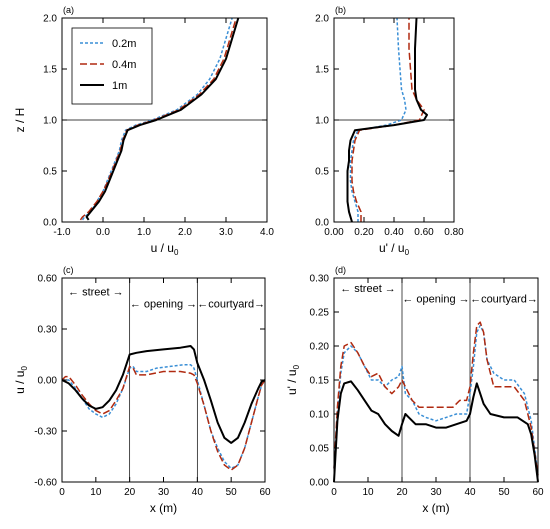 This screenshot has width=550, height=529. What do you see at coordinates (320, 381) in the screenshot?
I see `y-tick-label: 0.15` at bounding box center [320, 381].